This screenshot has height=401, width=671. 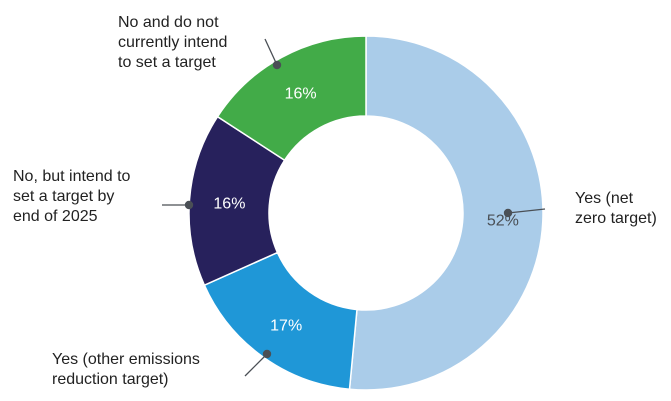 I want to click on legend-label-line: currently intend, so click(x=172, y=42).